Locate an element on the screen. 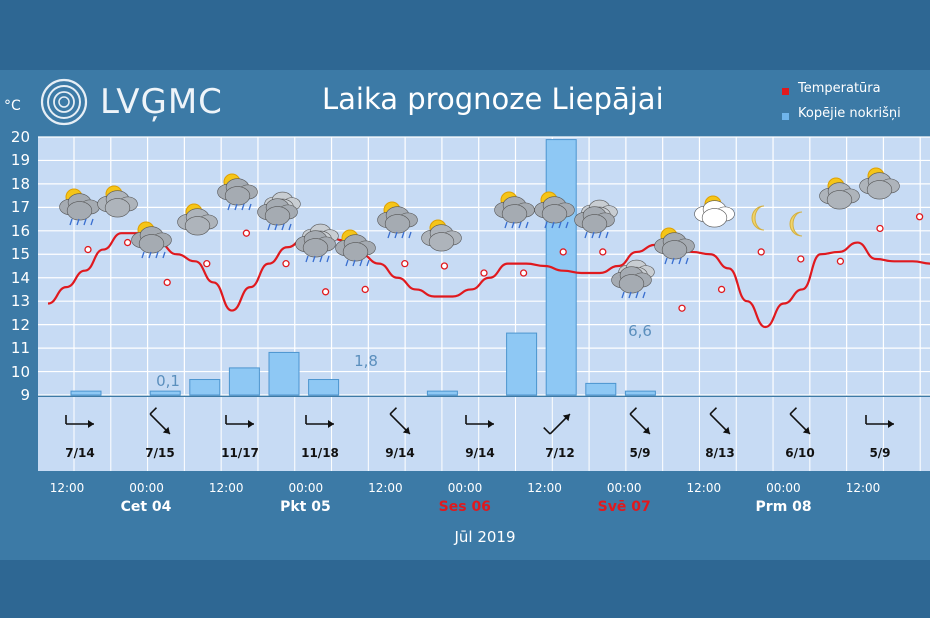 This screenshot has width=930, height=618. y-tick-label: 9 is located at coordinates (25, 395).